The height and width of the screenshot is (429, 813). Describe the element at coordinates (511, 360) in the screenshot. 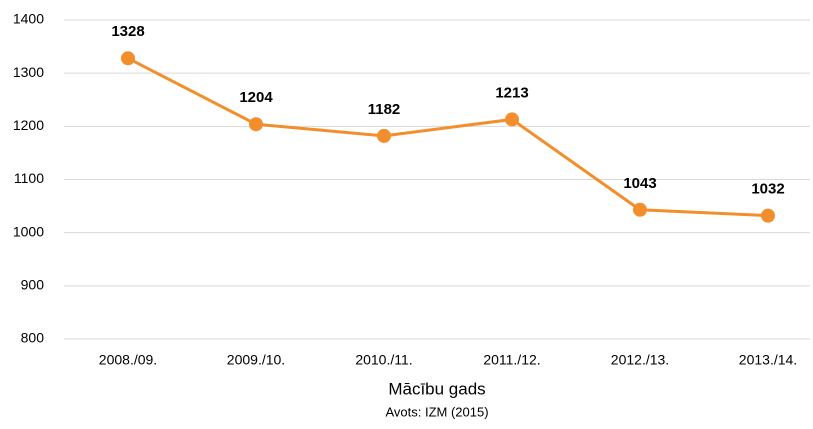

I see `x-tick-label: 2011./12.` at that location.